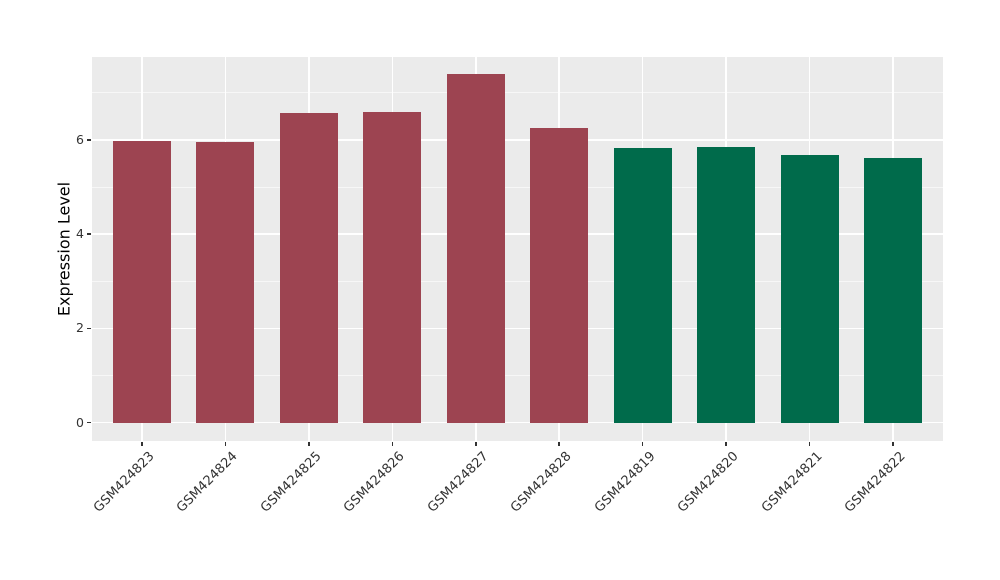 The width and height of the screenshot is (1000, 580). Describe the element at coordinates (80, 422) in the screenshot. I see `y-tick-label: 0` at that location.